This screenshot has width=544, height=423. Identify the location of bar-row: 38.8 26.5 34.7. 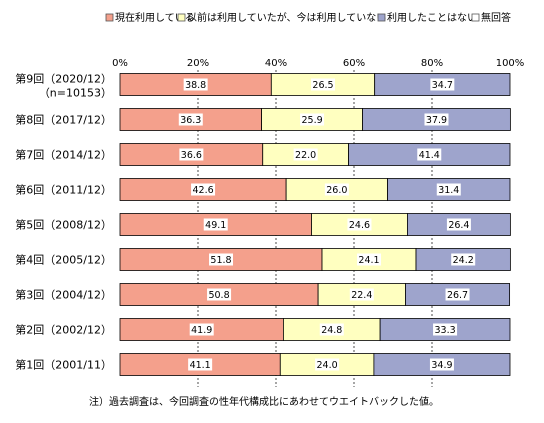
(315, 84).